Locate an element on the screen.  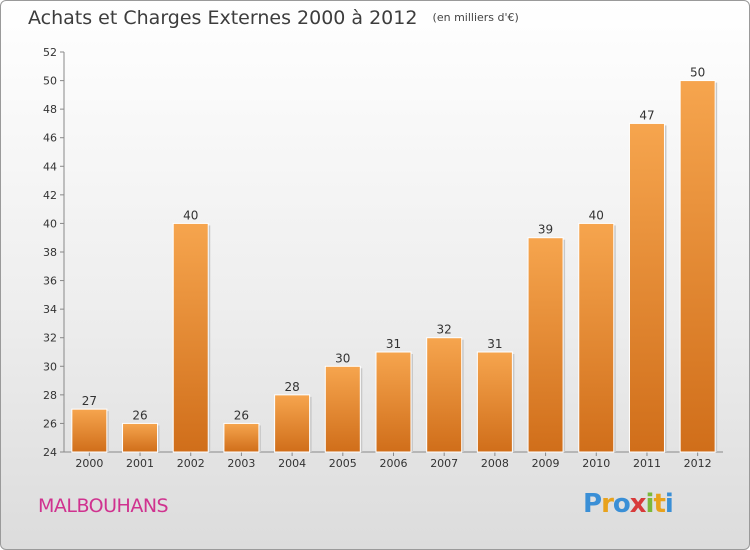
x-tick-label: 2011 is located at coordinates (647, 463).